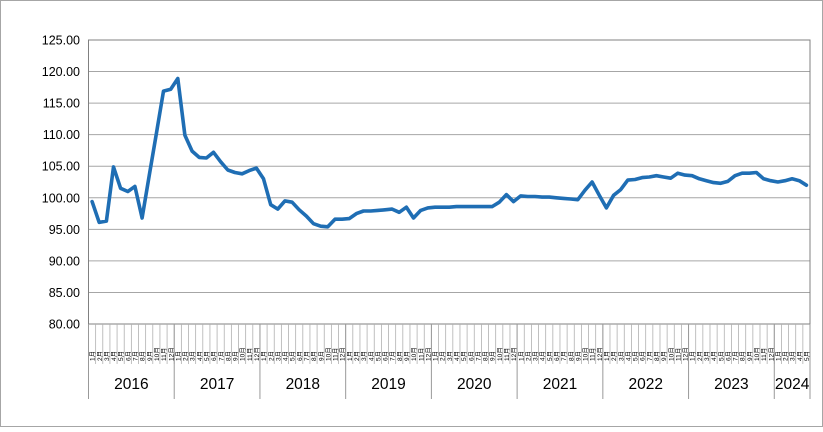 This screenshot has height=432, width=823. I want to click on year-label: 2016, so click(131, 384).